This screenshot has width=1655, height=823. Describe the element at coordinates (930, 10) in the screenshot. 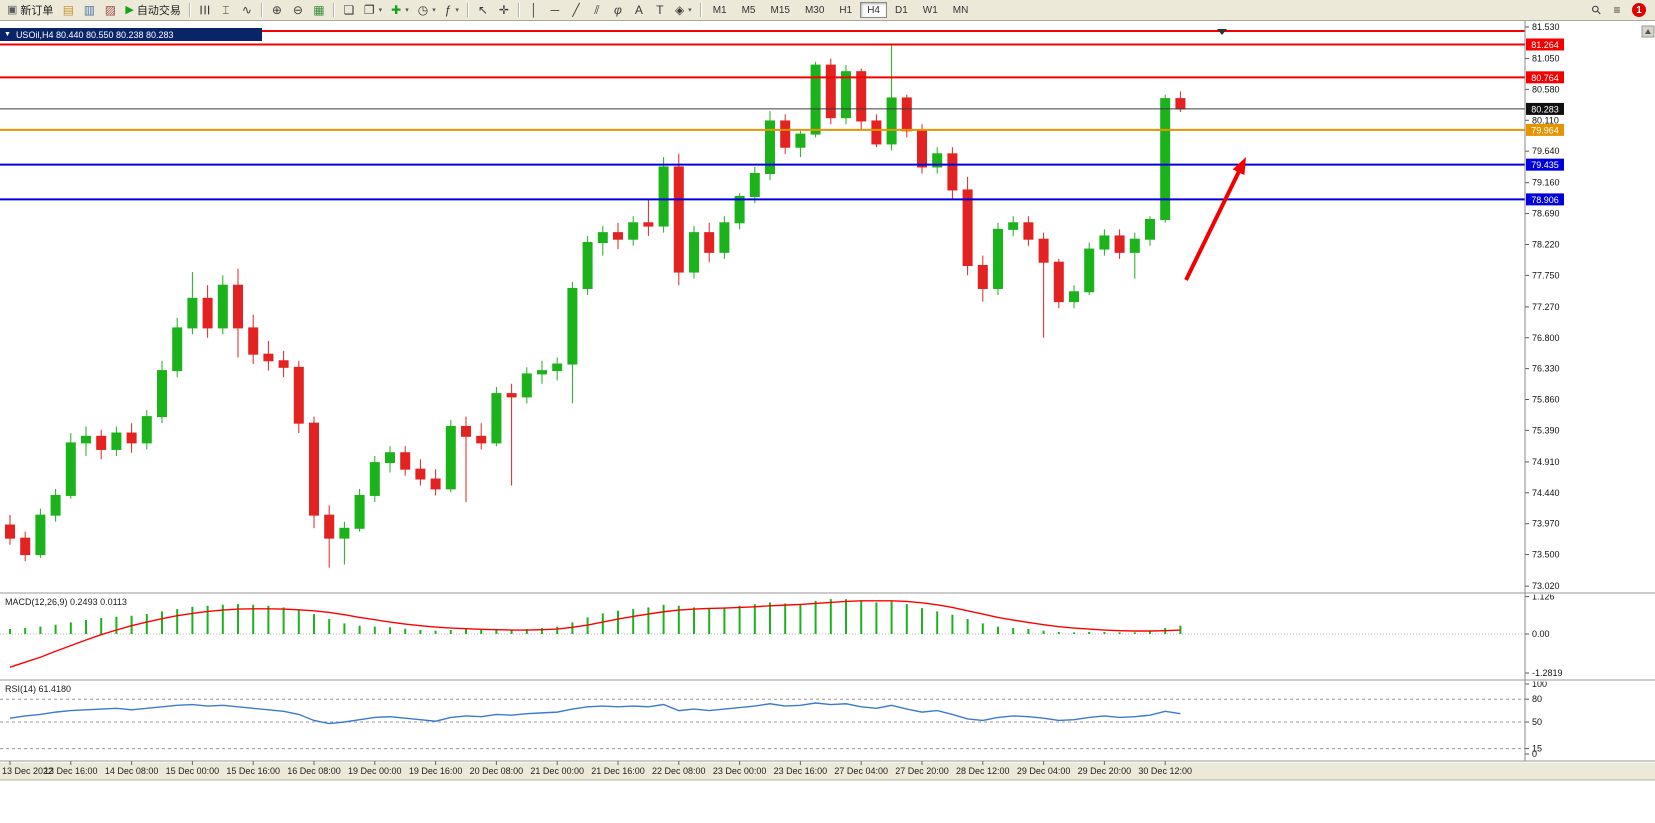

I see `timeframe-w1-button: W1` at that location.